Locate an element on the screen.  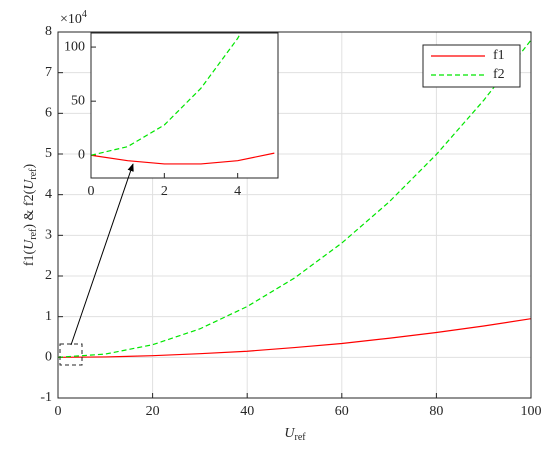
y-tick-label: 3 is located at coordinates (48, 235).